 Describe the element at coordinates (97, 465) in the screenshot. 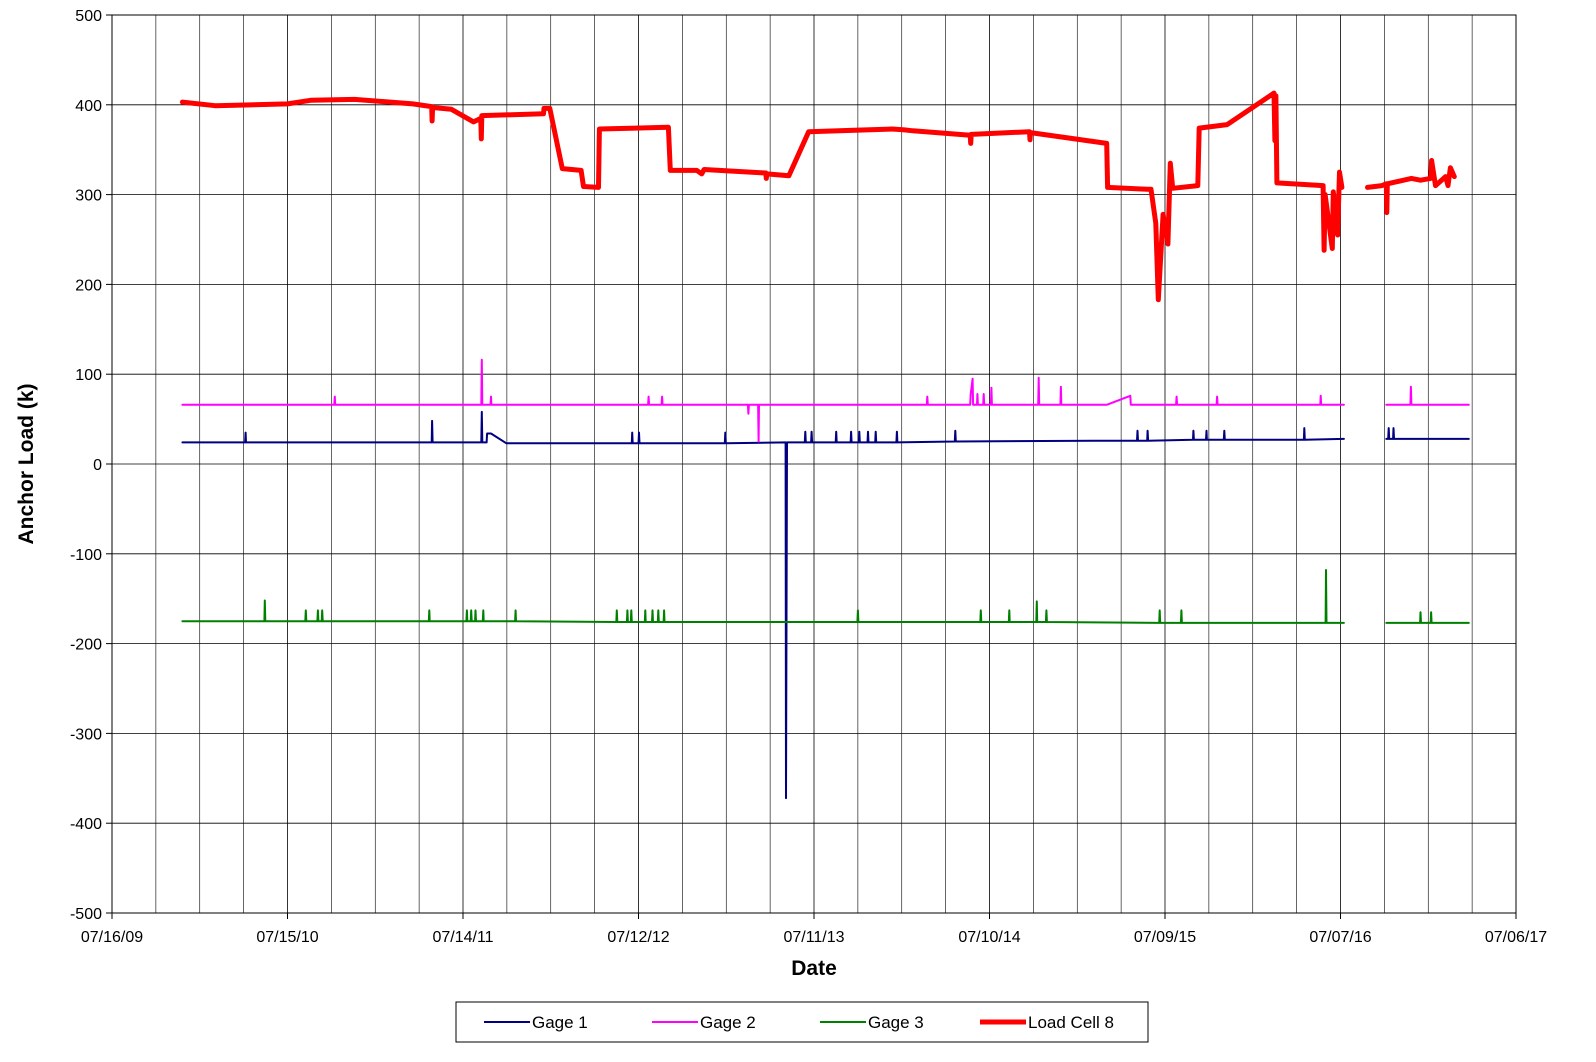

I see `y-tick-label: 0` at that location.